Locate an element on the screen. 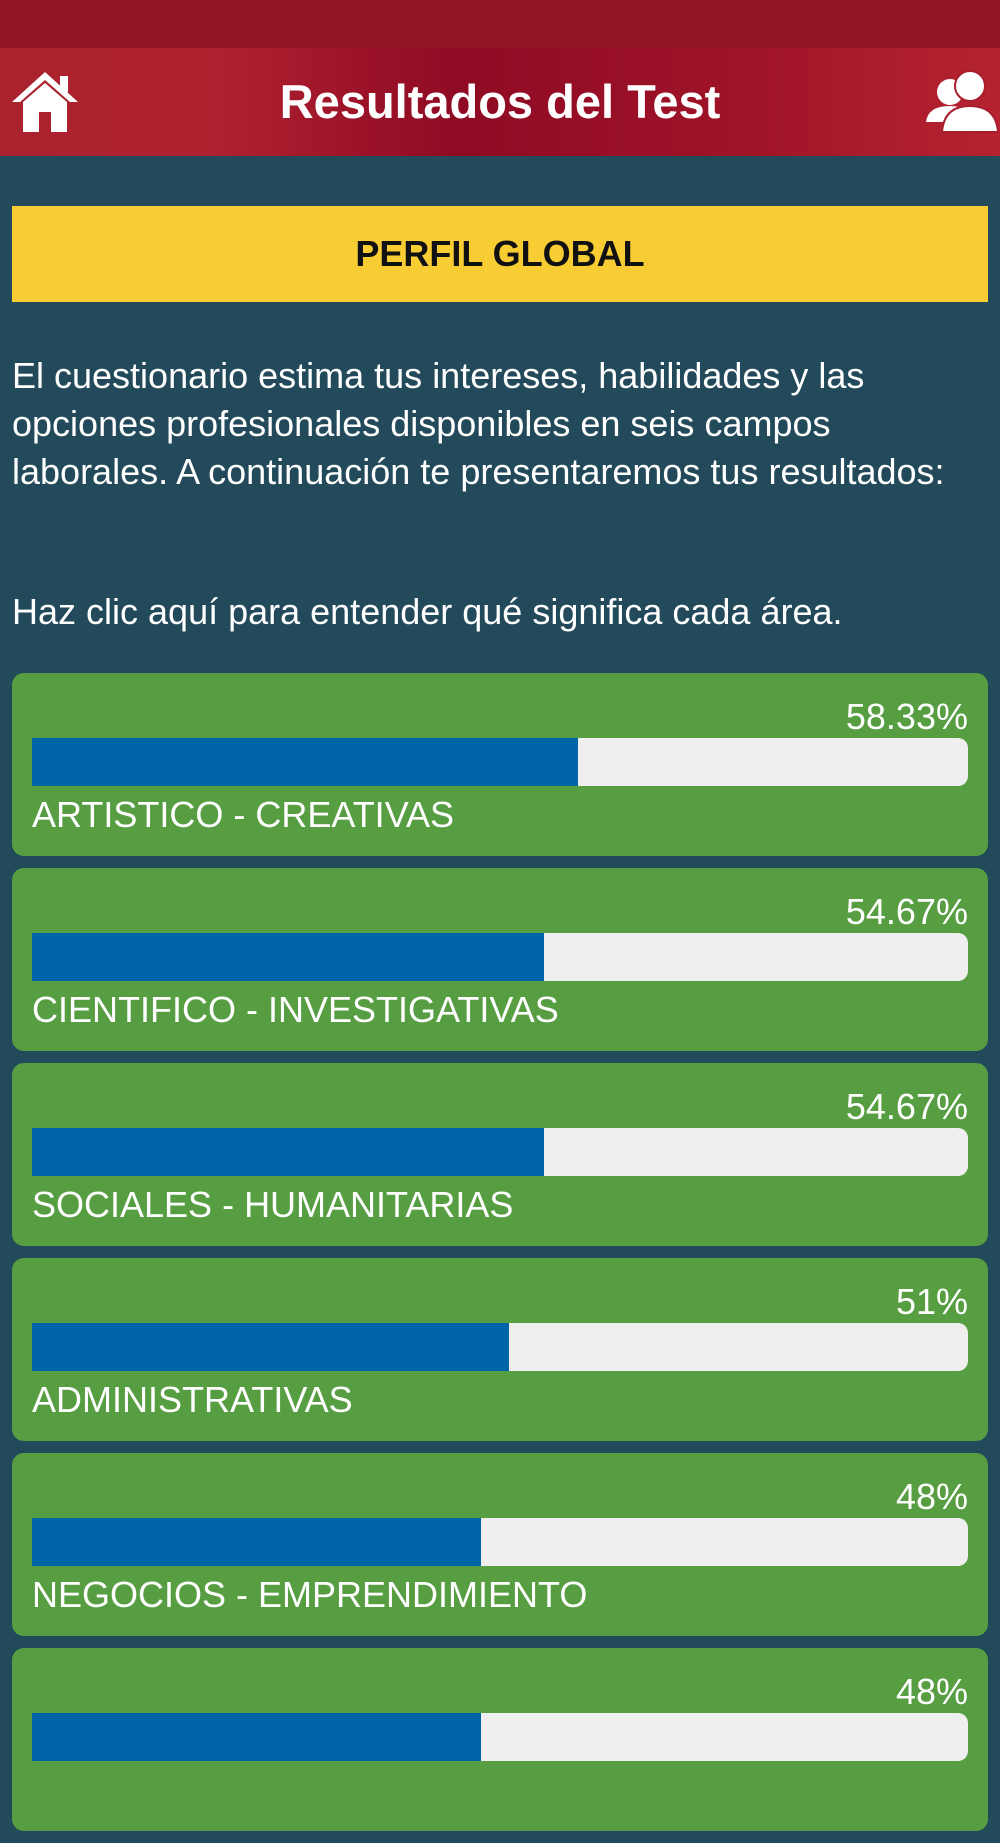 Image resolution: width=1000 pixels, height=1843 pixels. result-card: 54.67% SOCIALES - HUMANITARIAS is located at coordinates (500, 1154).